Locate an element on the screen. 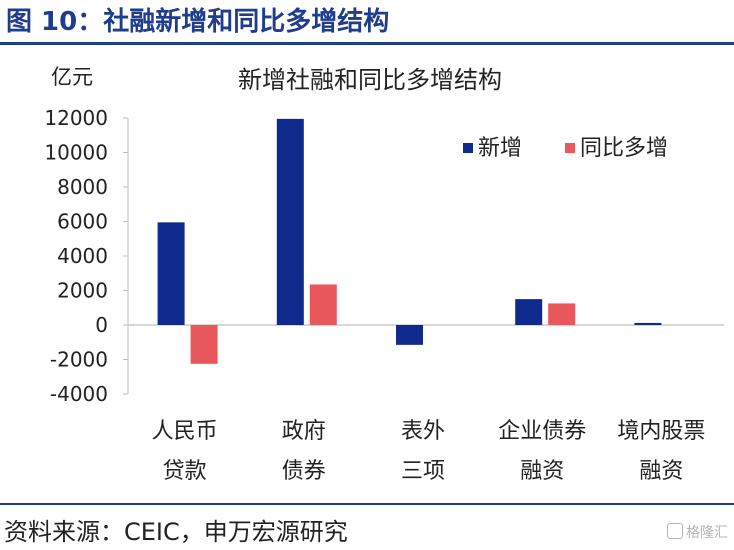 This screenshot has width=734, height=550. y-tick-label: 10000 is located at coordinates (76, 153).